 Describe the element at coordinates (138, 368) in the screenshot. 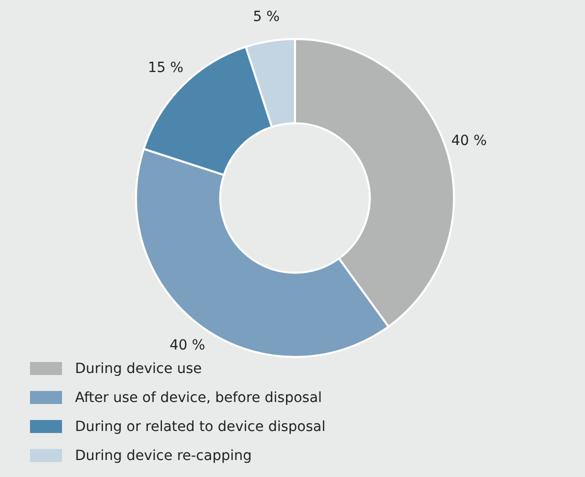

I see `legend-label: During device use` at that location.